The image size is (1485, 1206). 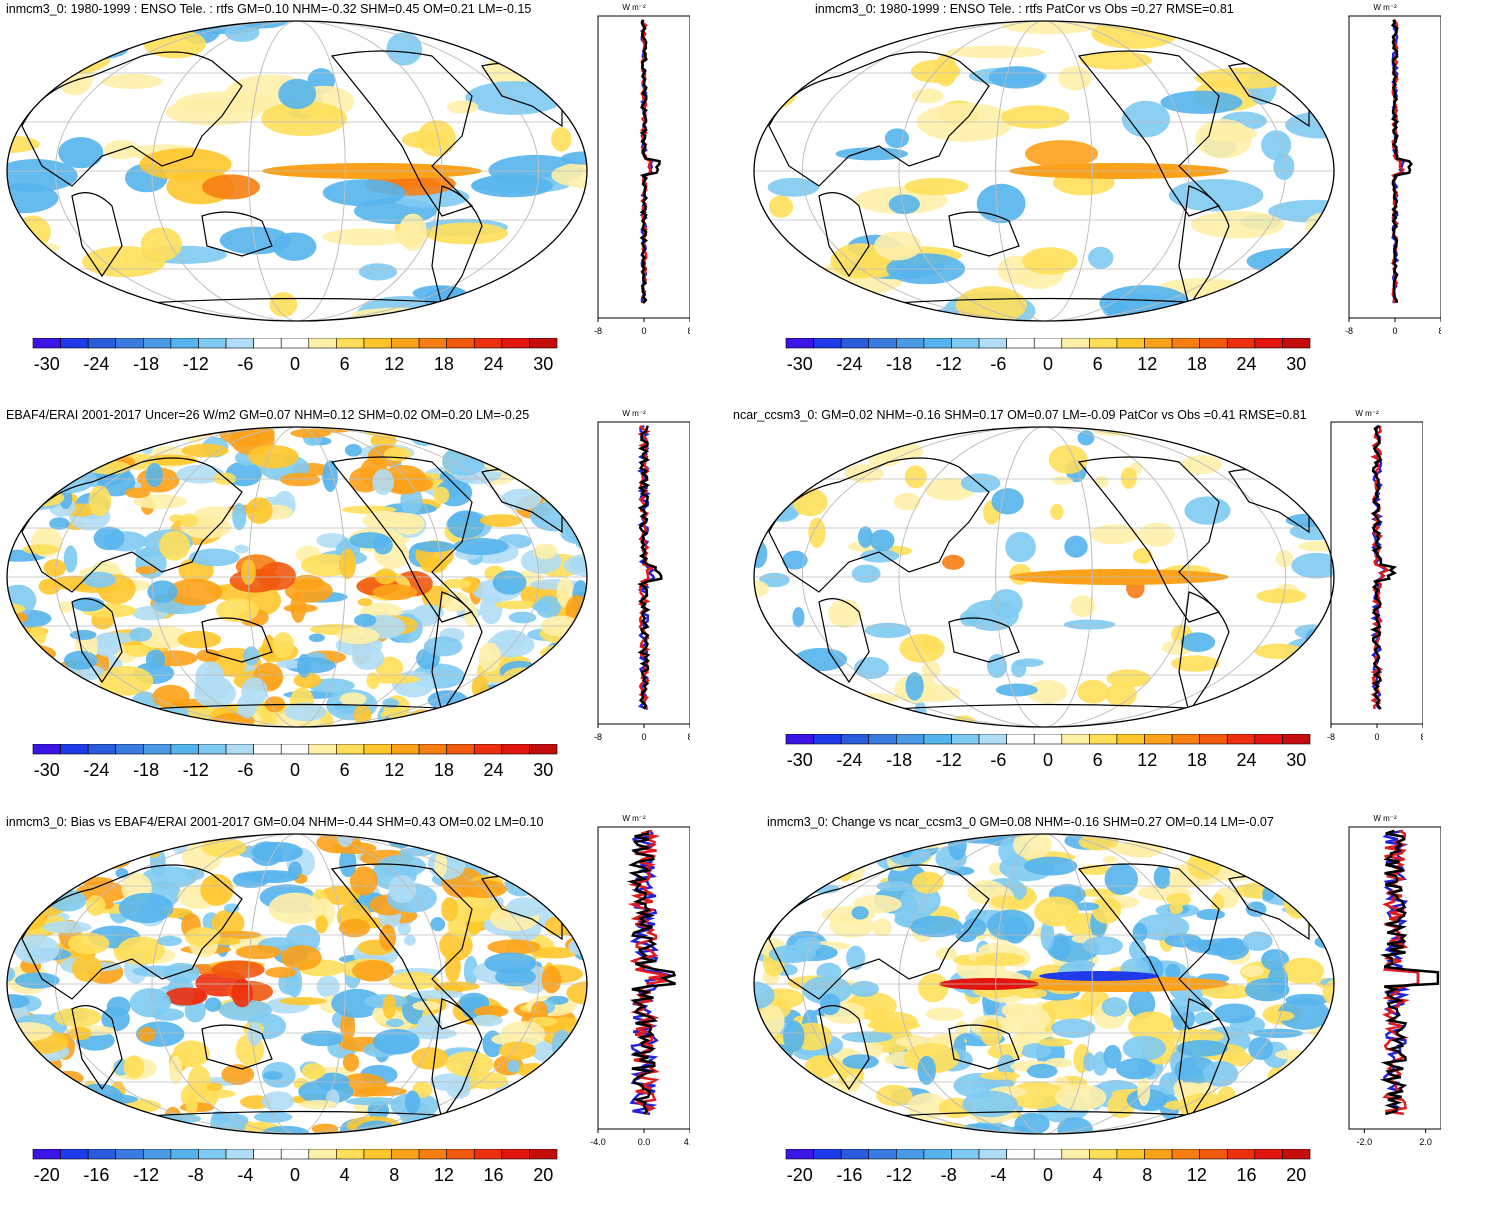 I want to click on colorbar: -20 -16 -12 -8 -4 0 4 8 12 16 20, so click(x=295, y=1169).